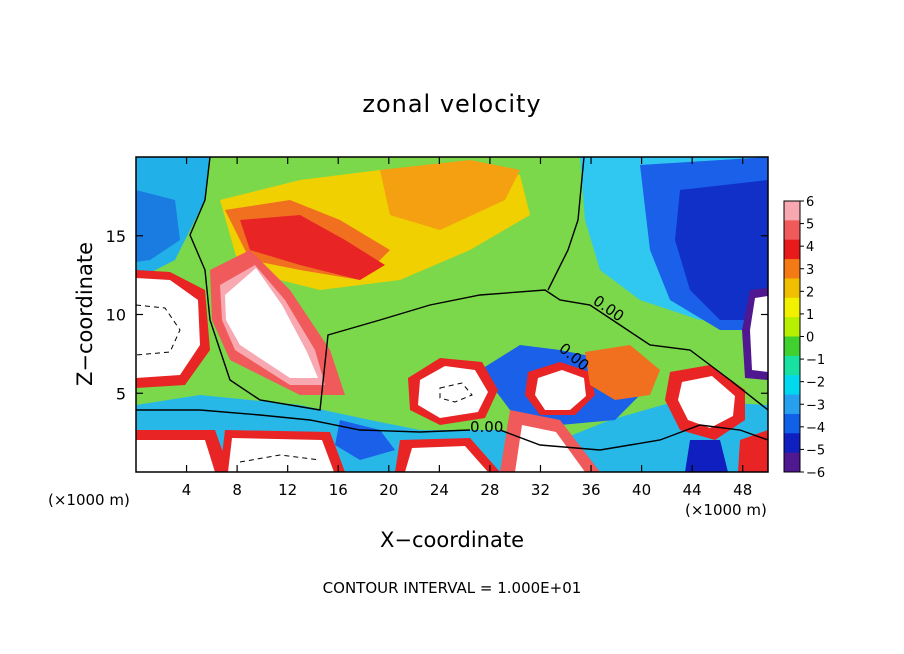  I want to click on x-axis-label: X−coordinate, so click(452, 540).